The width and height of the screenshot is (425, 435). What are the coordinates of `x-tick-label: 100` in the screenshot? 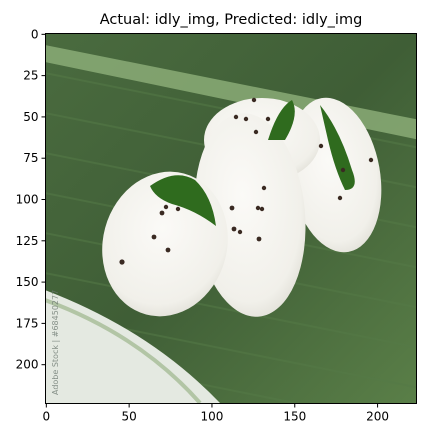 It's located at (212, 417).